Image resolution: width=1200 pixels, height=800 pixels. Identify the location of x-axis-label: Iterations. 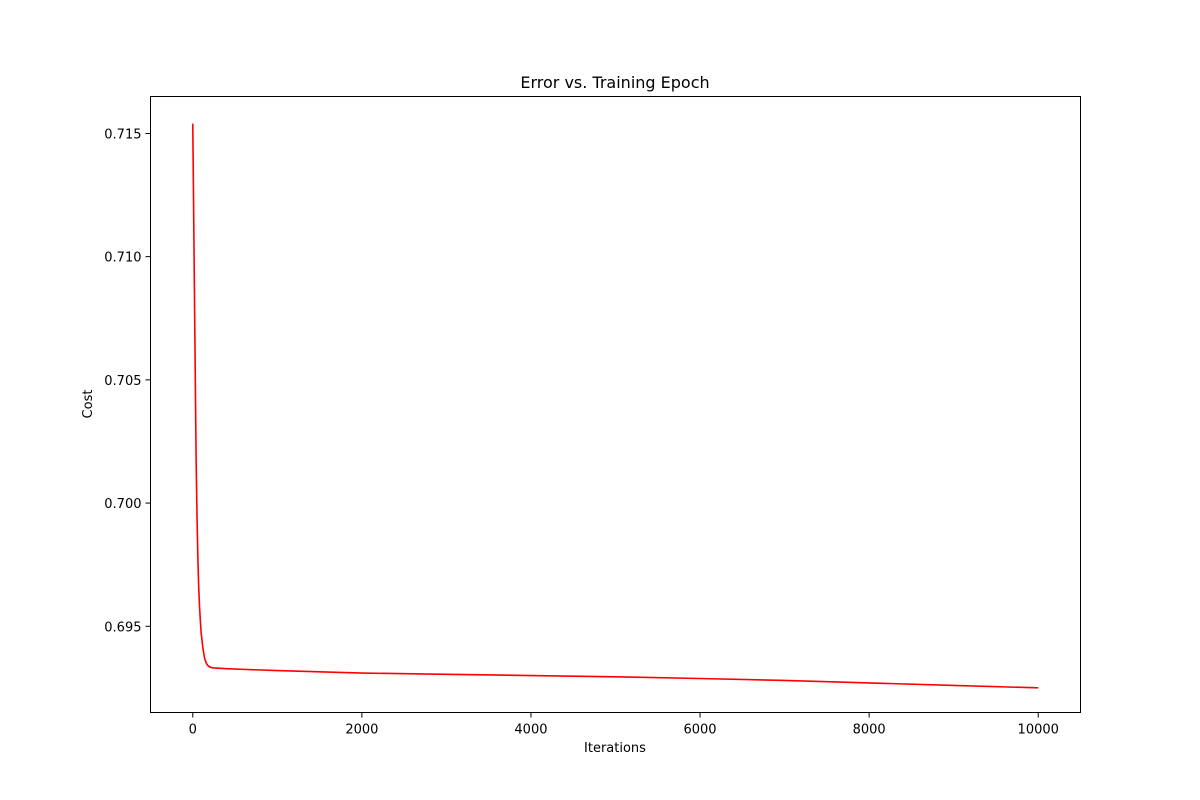
(615, 748).